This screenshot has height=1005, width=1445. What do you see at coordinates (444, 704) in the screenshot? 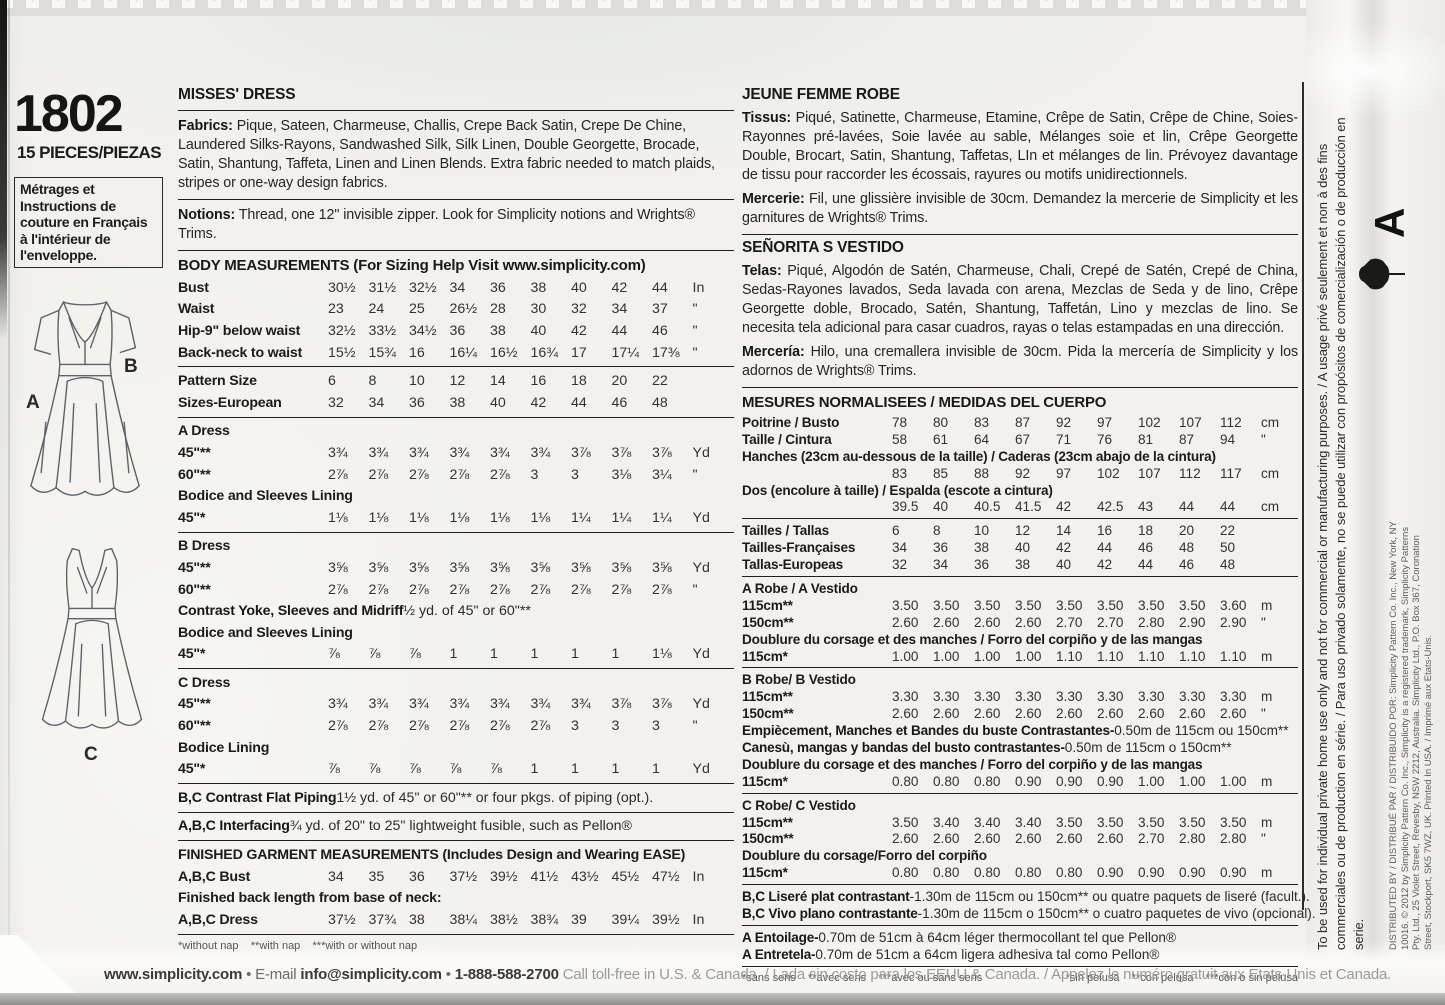
I see `table-row: 45"** 3¾ 3¾ 3¾ 3¾ 3¾ 3¾ 3¾ 3⅞ 3⅞ Yd` at bounding box center [444, 704].